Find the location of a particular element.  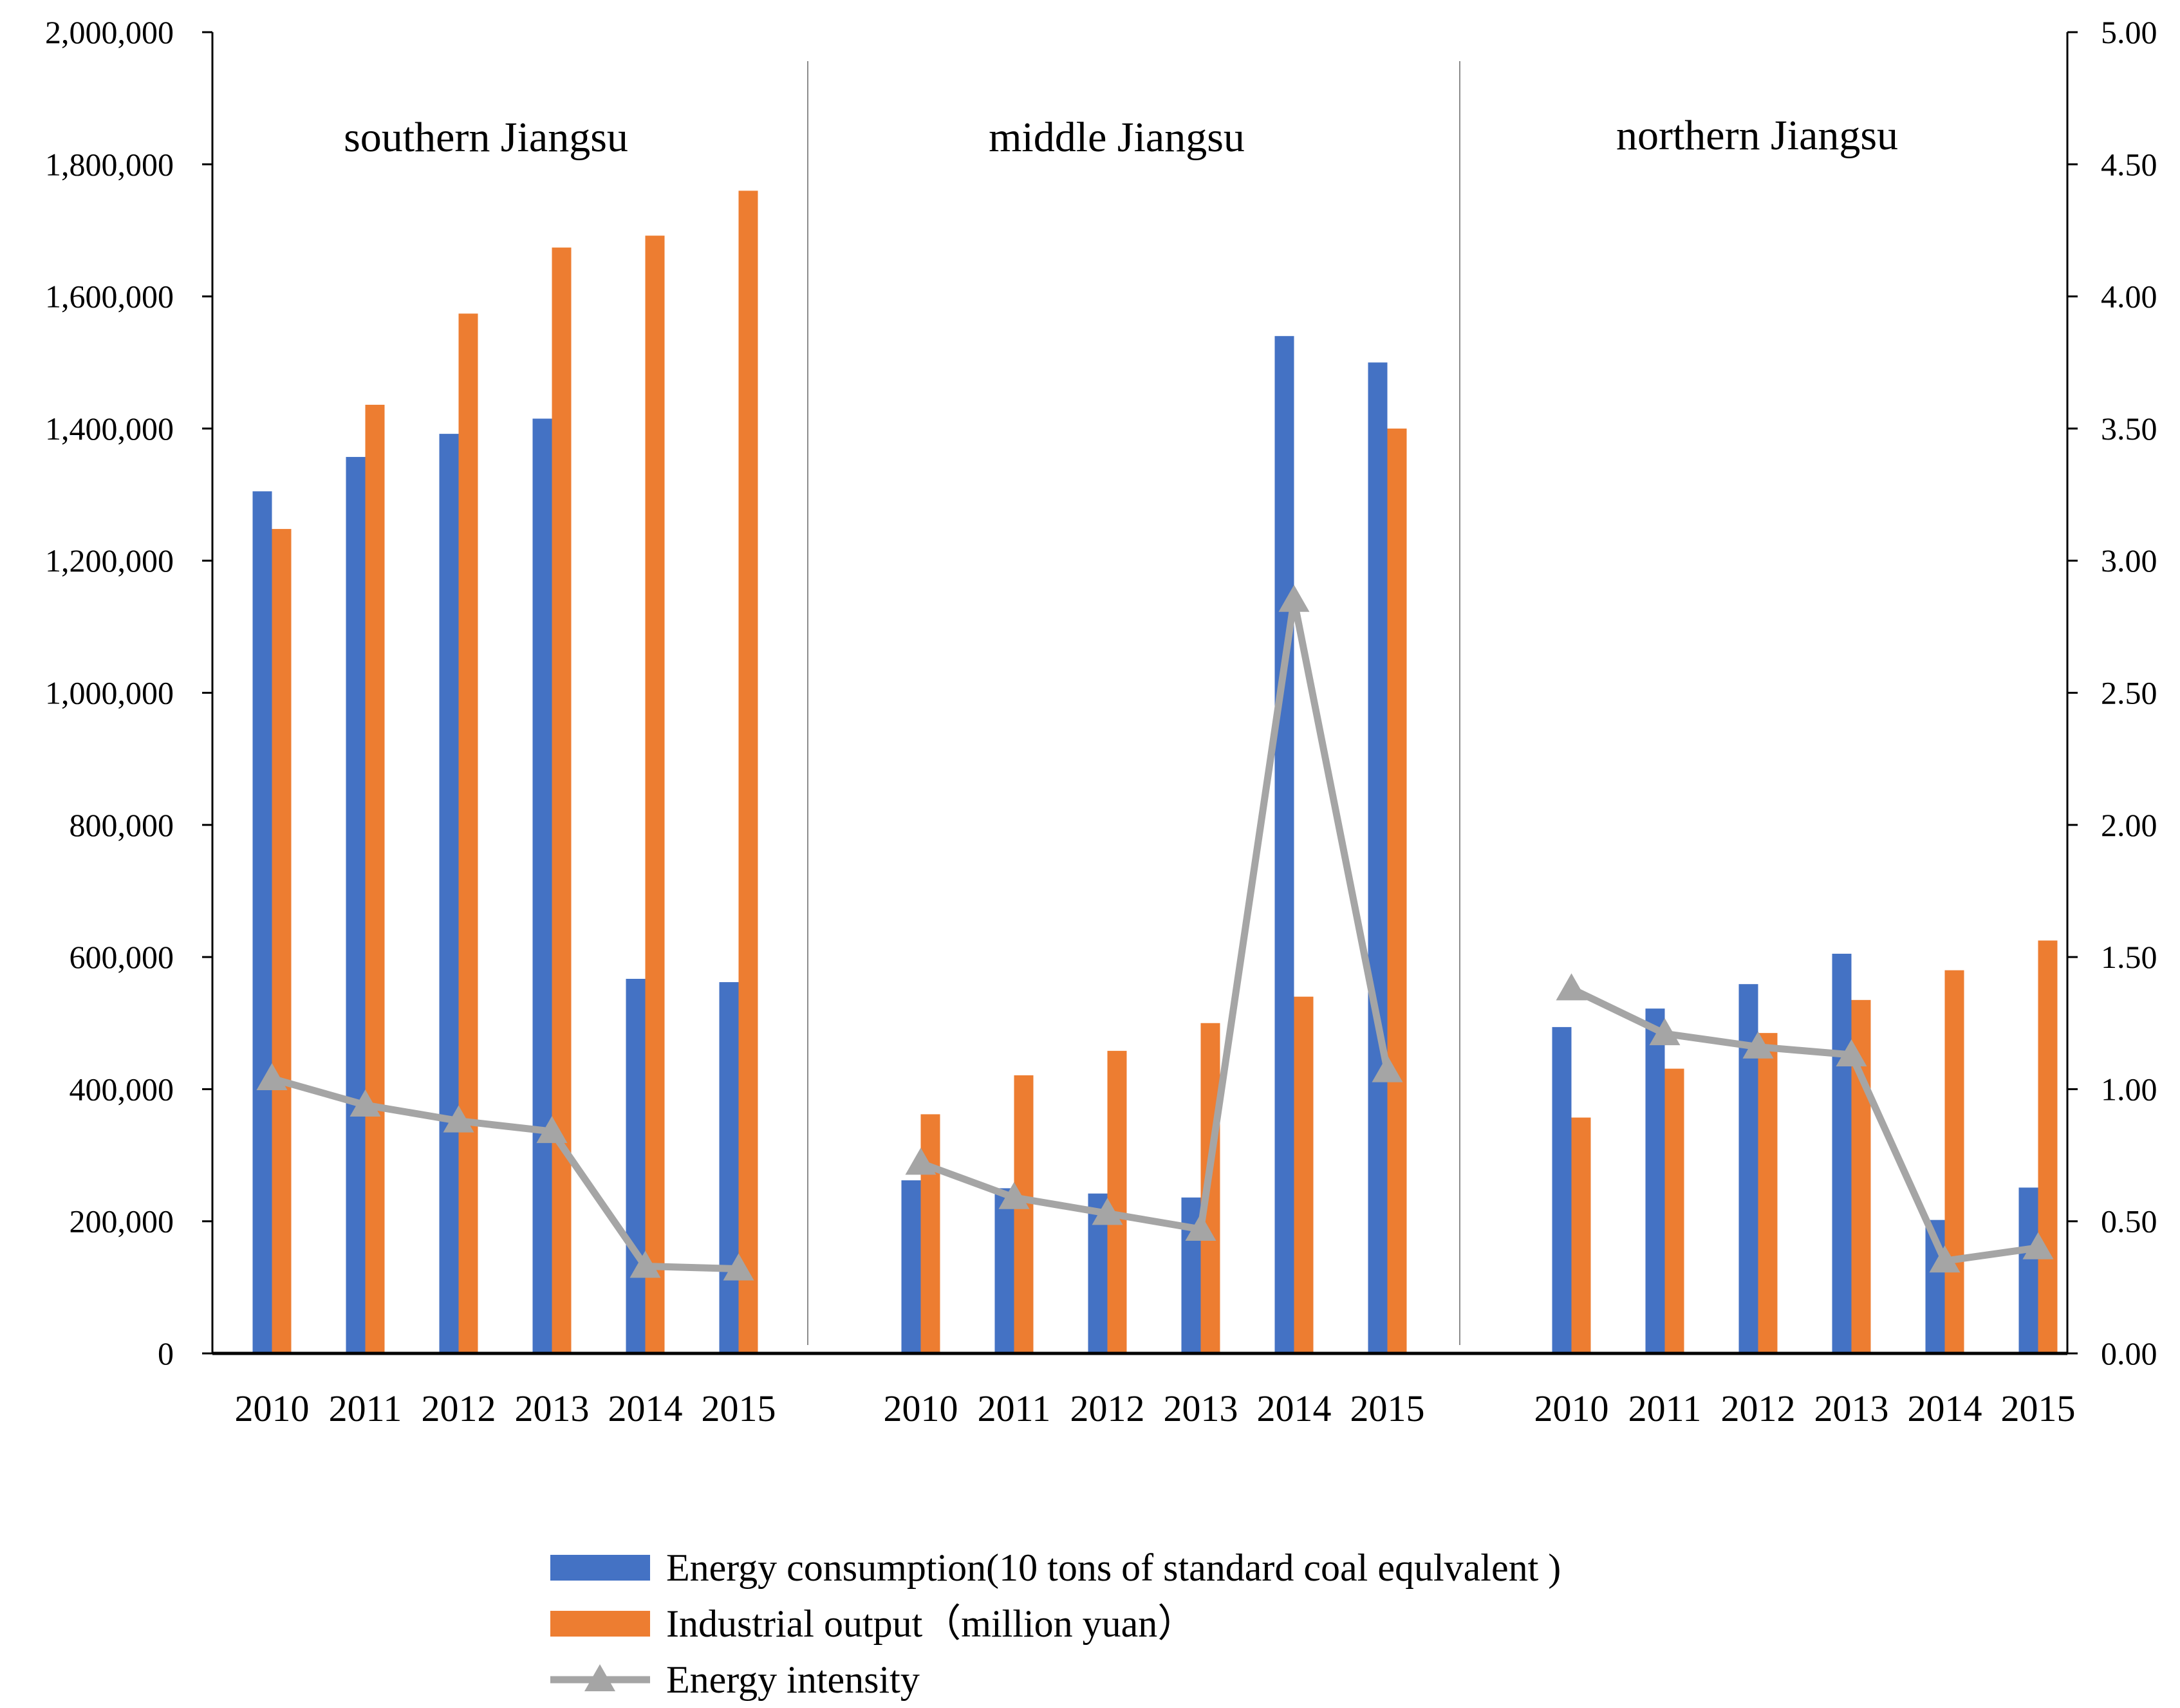

region-label: middle Jiangsu is located at coordinates (1117, 137).